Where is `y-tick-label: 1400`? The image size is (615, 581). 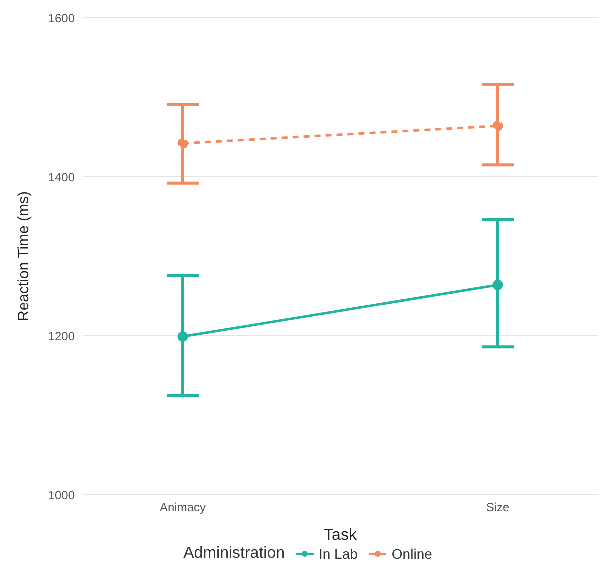 y-tick-label: 1400 is located at coordinates (62, 177).